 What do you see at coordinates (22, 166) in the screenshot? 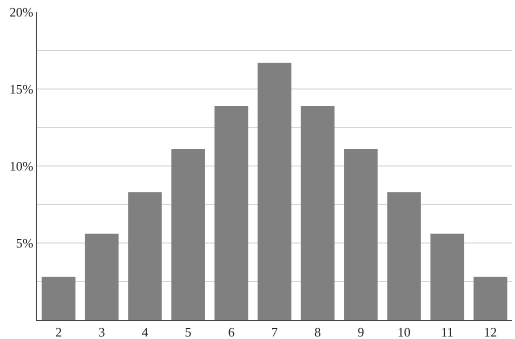
I see `y-tick-label: 10%` at bounding box center [22, 166].